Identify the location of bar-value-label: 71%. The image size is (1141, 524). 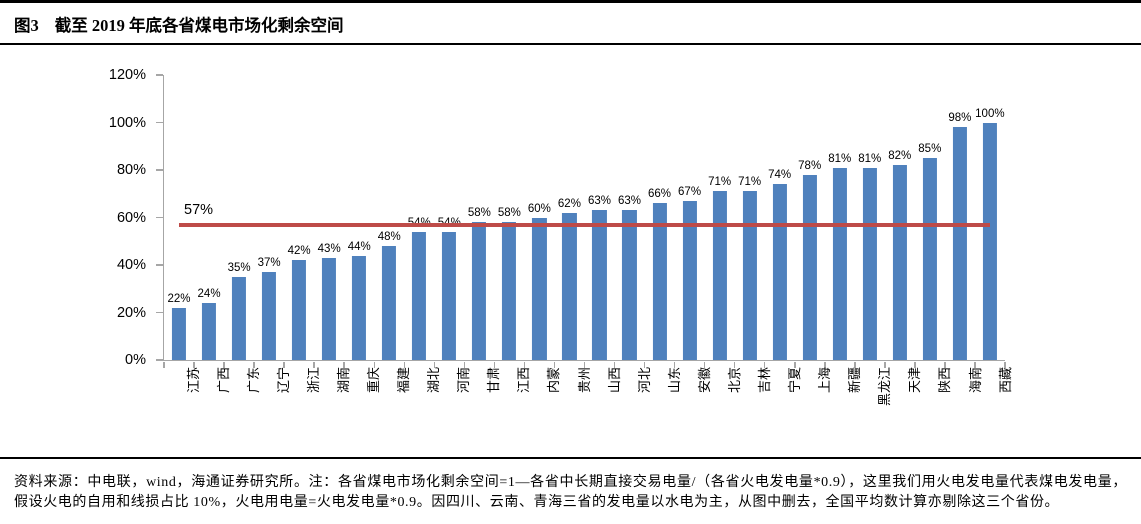
(720, 182).